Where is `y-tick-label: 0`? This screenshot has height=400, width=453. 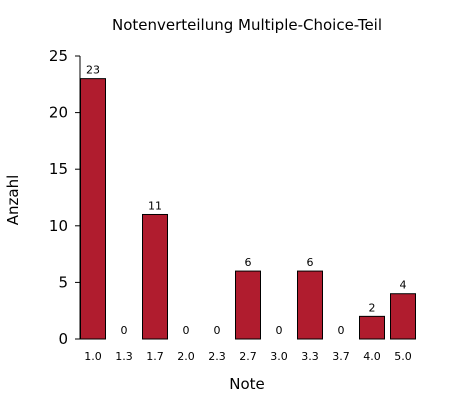
y-tick-label: 0 is located at coordinates (63, 339).